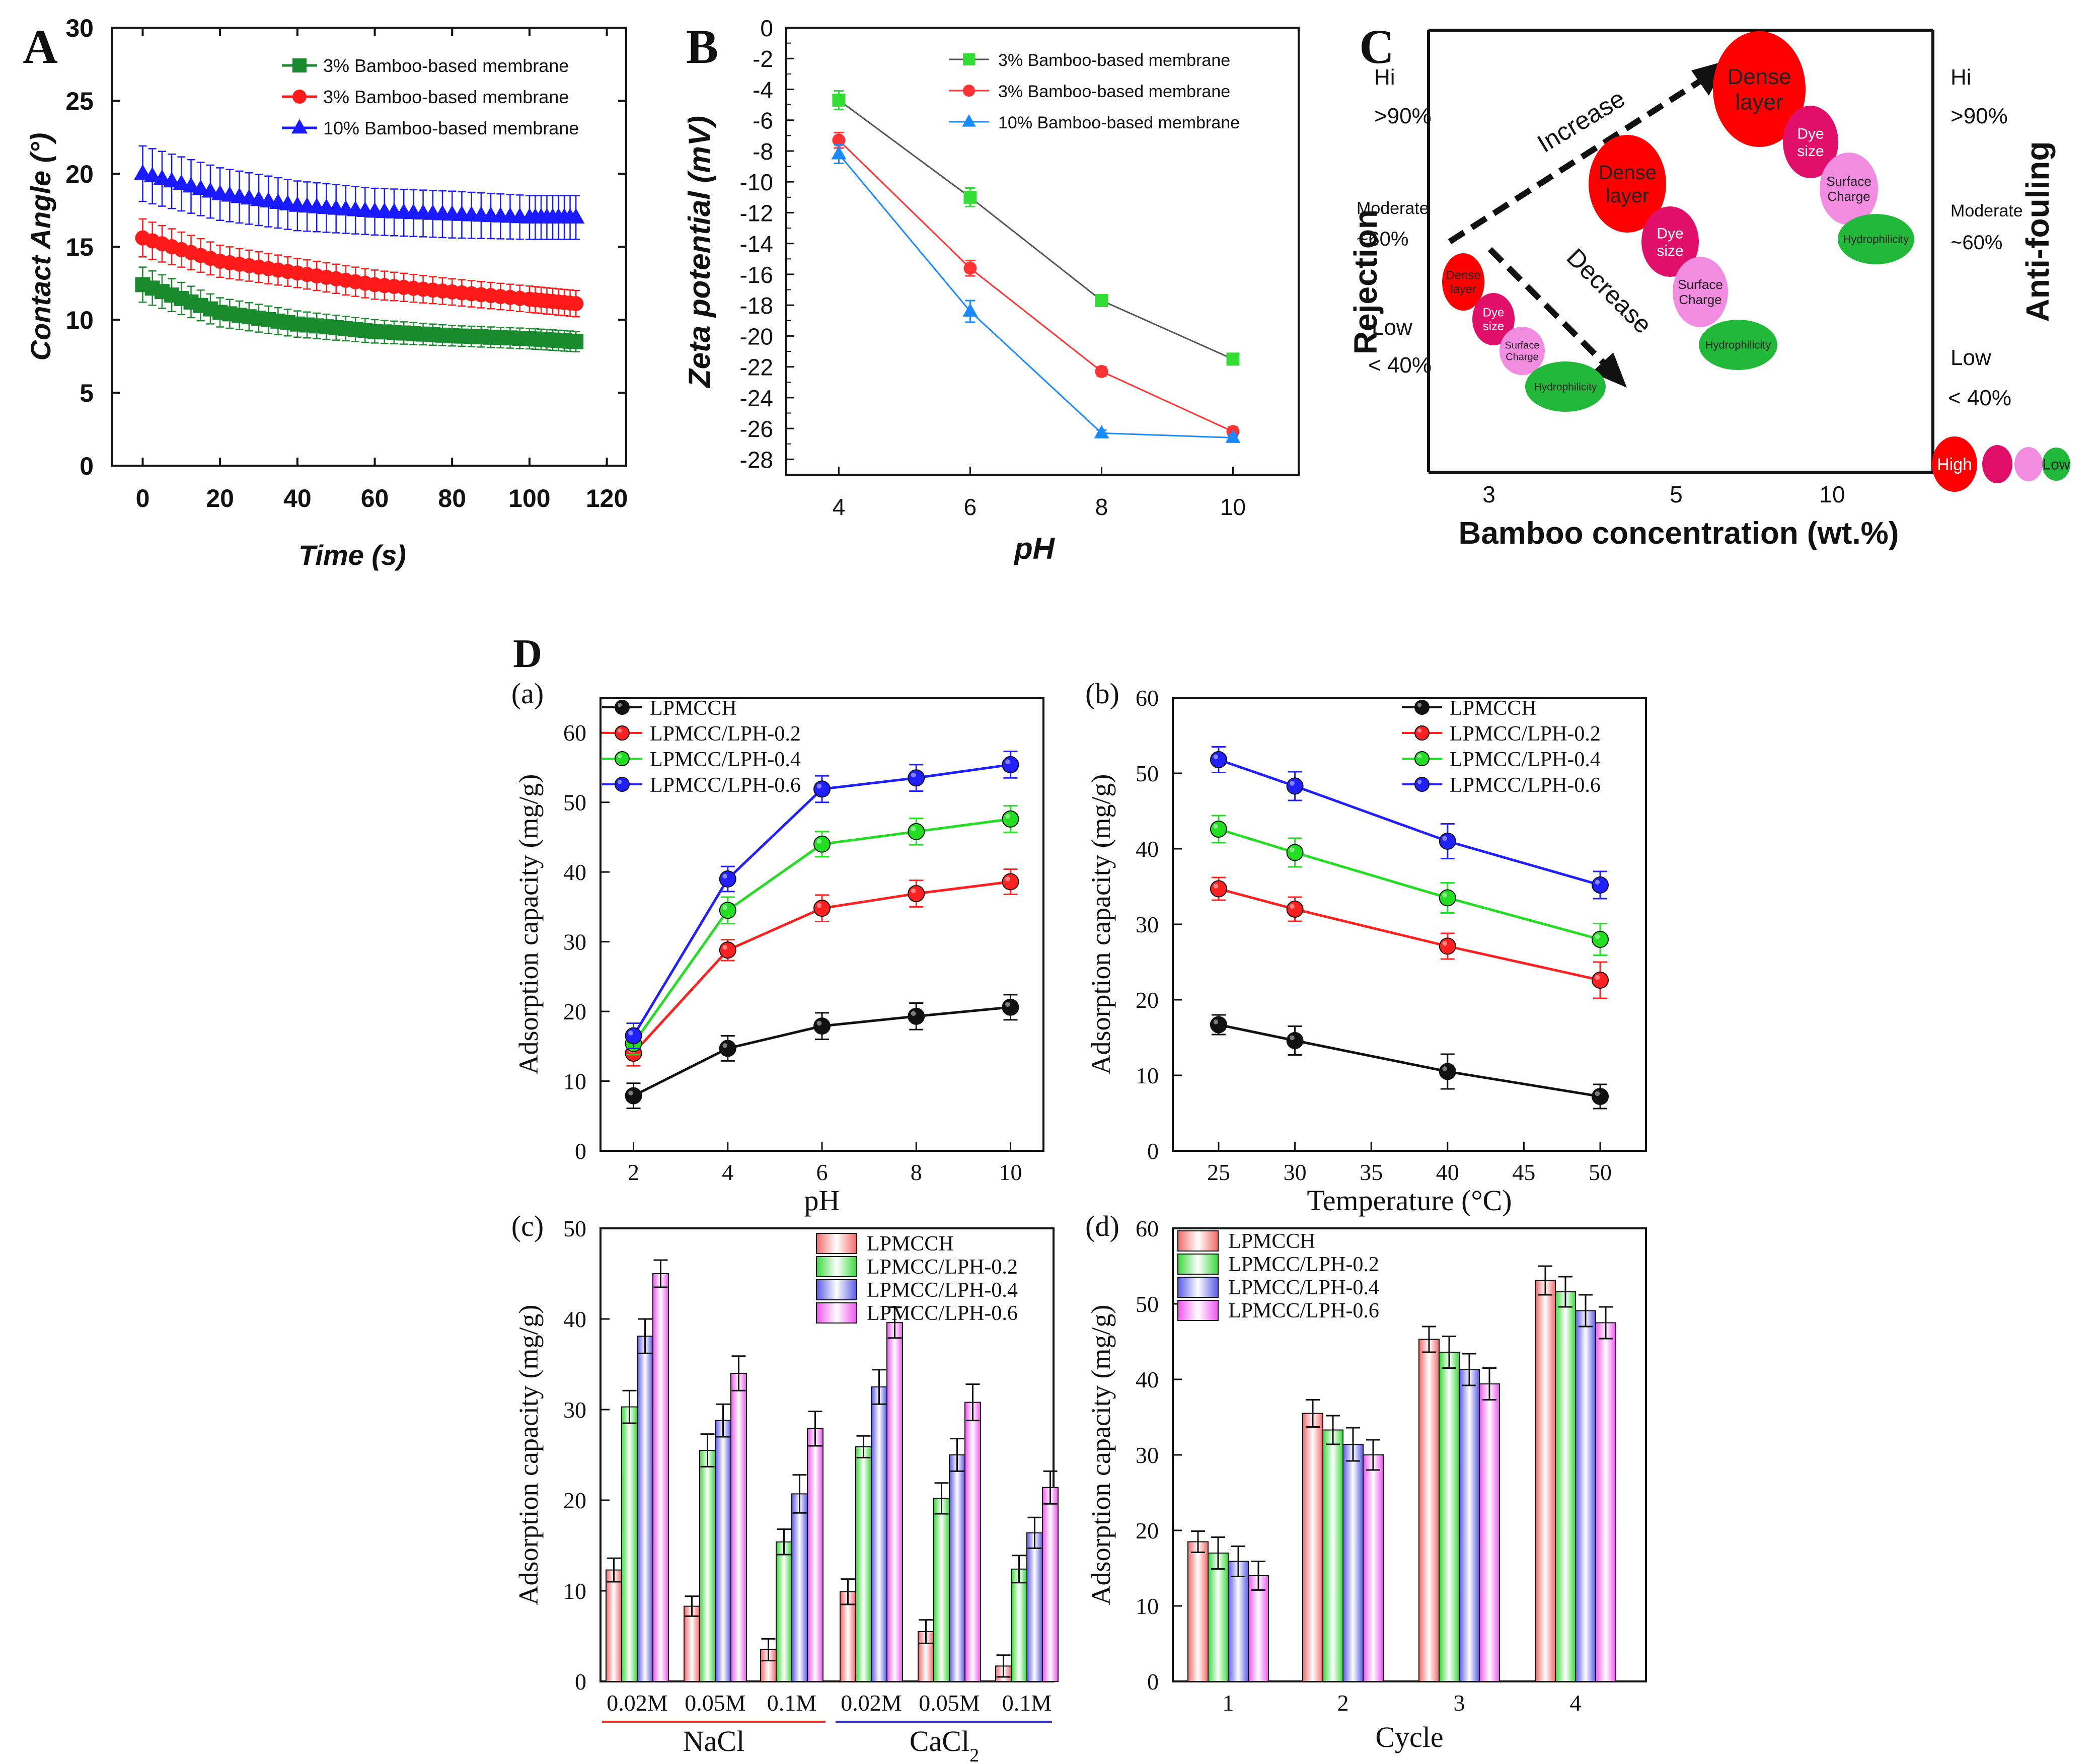 Image resolution: width=2100 pixels, height=1764 pixels. What do you see at coordinates (1759, 76) in the screenshot?
I see `dense-layer-bubble-10-text: Dense` at bounding box center [1759, 76].